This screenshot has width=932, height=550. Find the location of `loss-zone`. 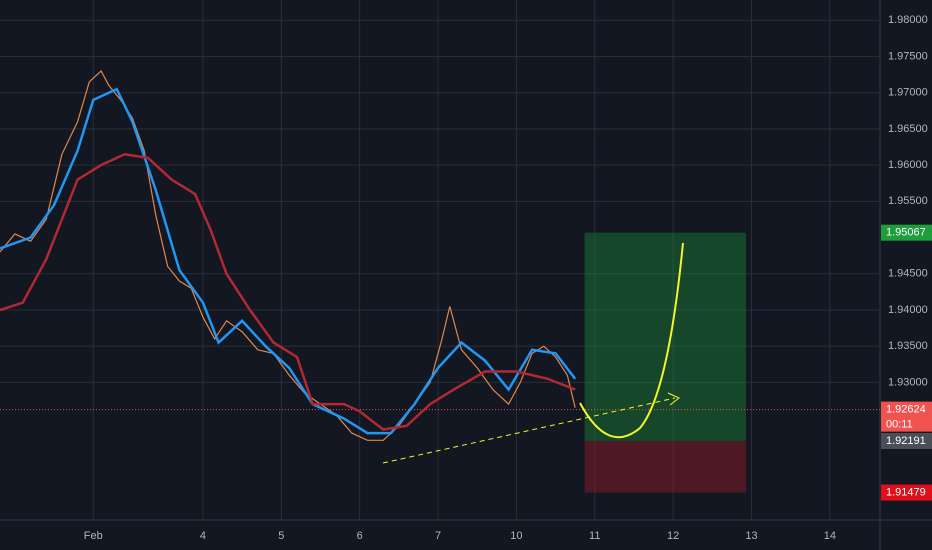

loss-zone is located at coordinates (665, 466).